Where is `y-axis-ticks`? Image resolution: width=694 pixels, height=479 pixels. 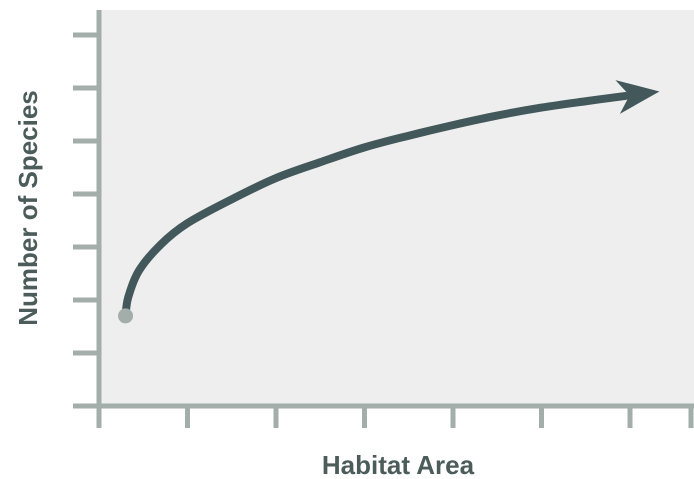 y-axis-ticks is located at coordinates (86, 194).